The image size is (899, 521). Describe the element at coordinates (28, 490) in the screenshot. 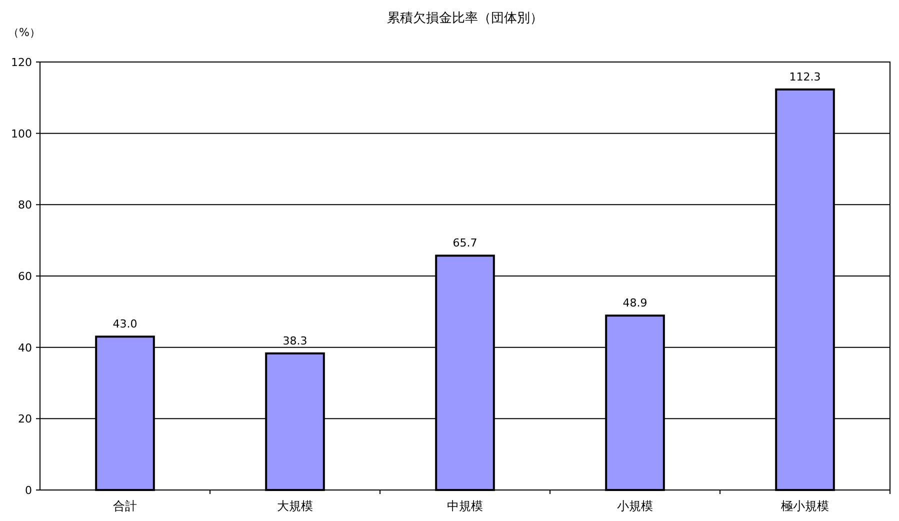

I see `y-tick-label: 0` at that location.